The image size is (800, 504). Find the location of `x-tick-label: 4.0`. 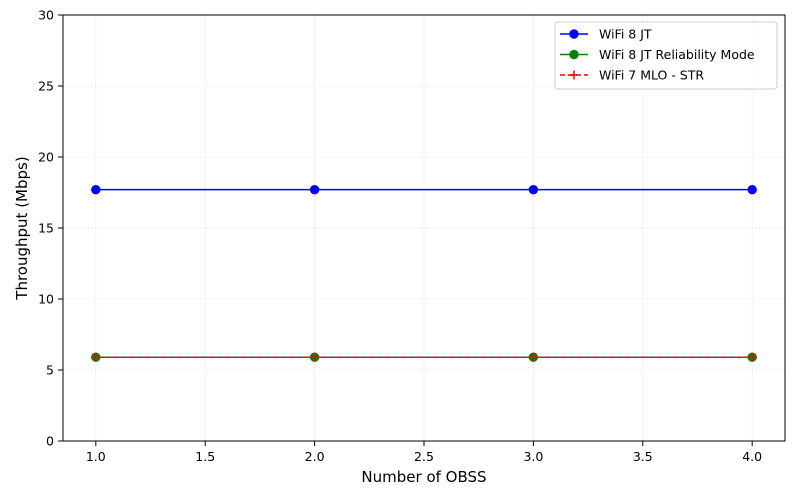

x-tick-label: 4.0 is located at coordinates (752, 456).